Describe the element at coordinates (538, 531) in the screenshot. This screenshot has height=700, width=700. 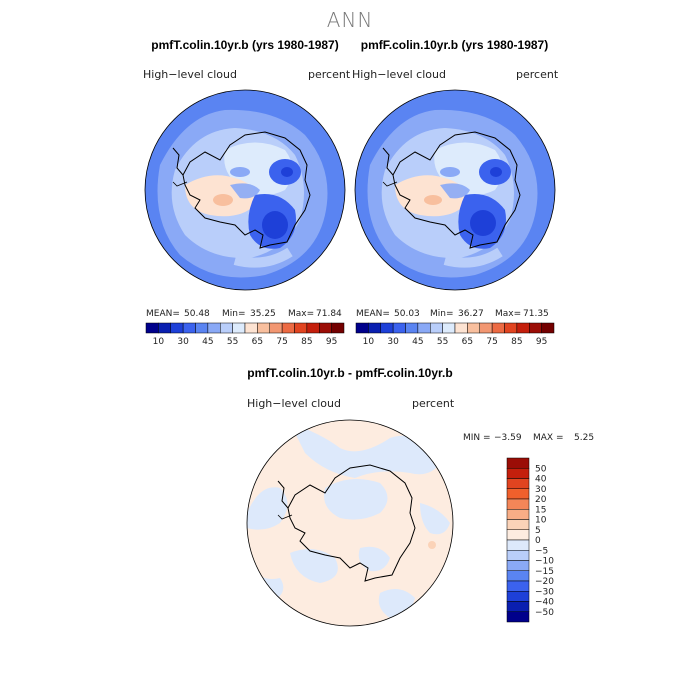
I see `diff-colorbar-tick-label: 5` at that location.